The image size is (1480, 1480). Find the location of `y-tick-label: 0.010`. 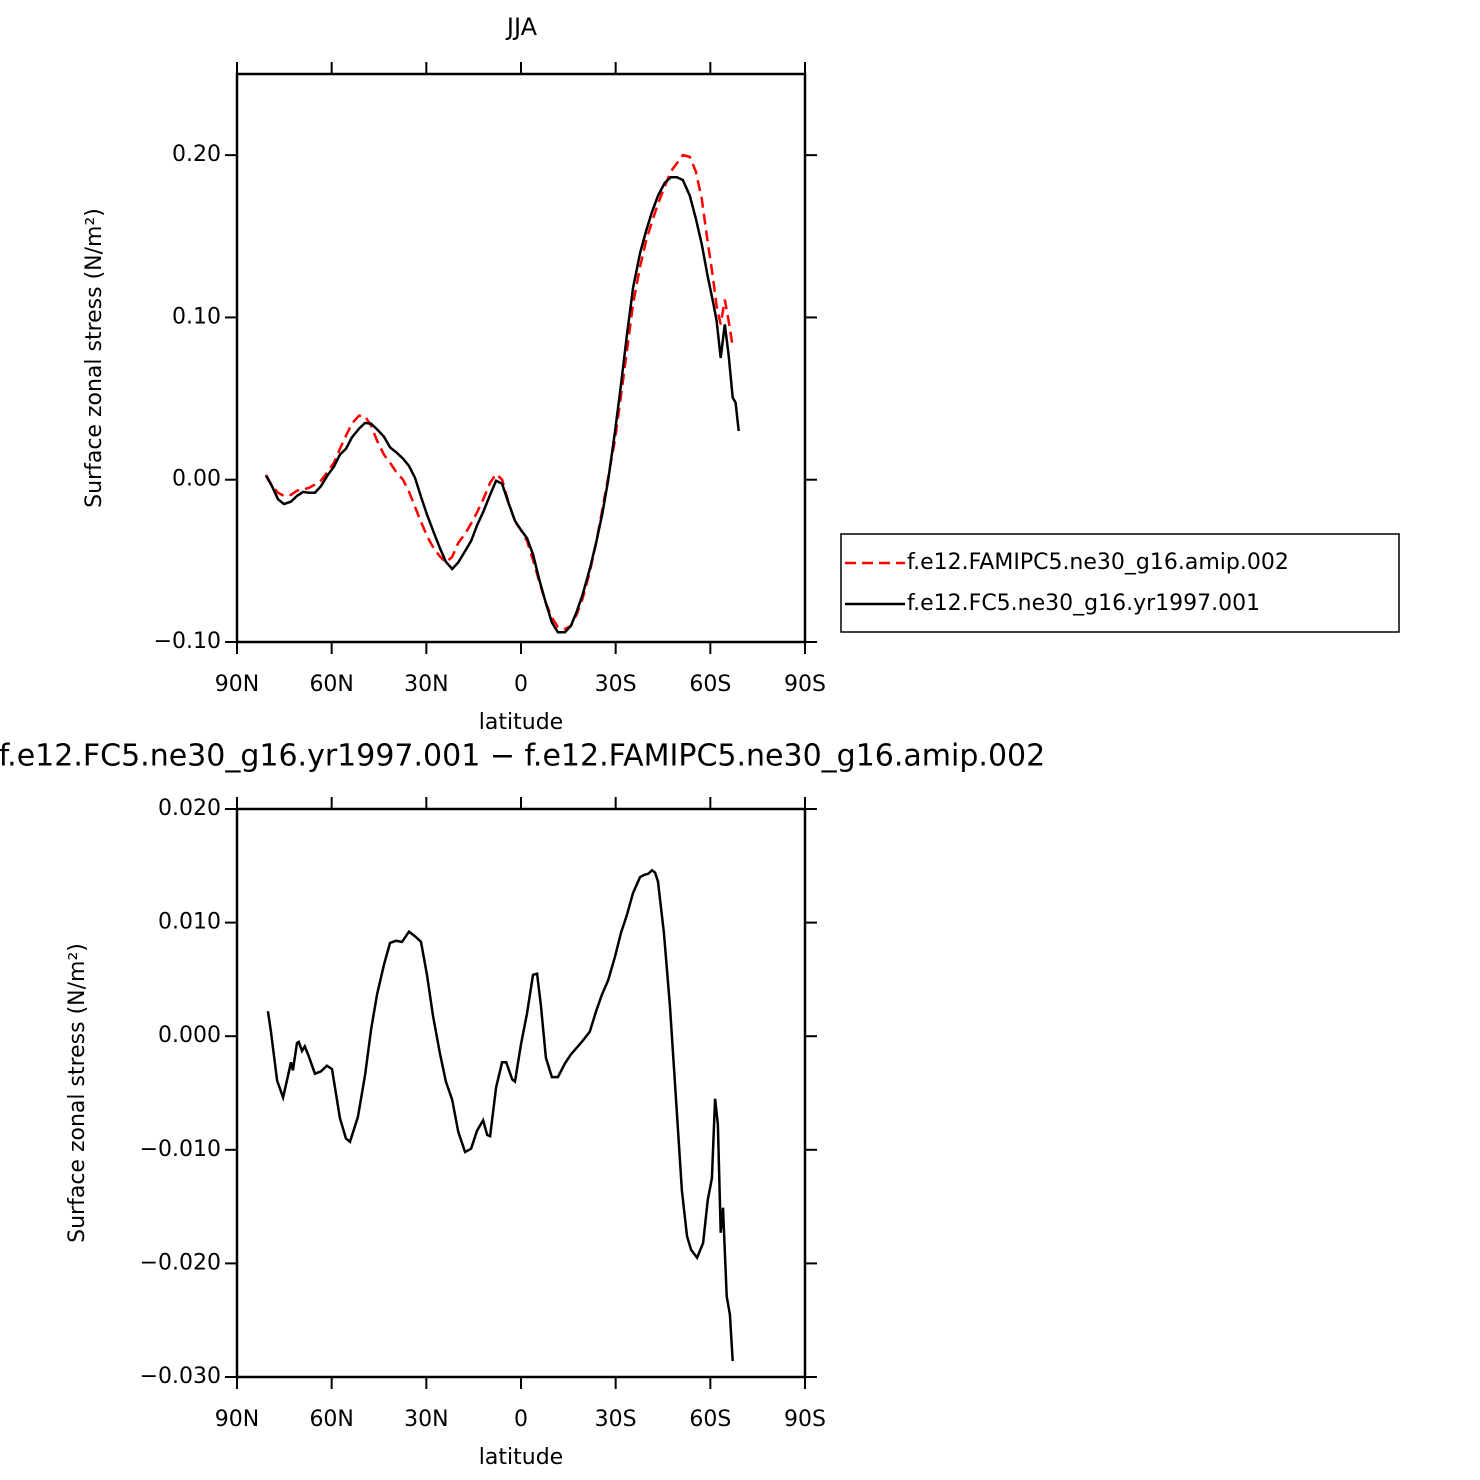

y-tick-label: 0.010 is located at coordinates (189, 922).